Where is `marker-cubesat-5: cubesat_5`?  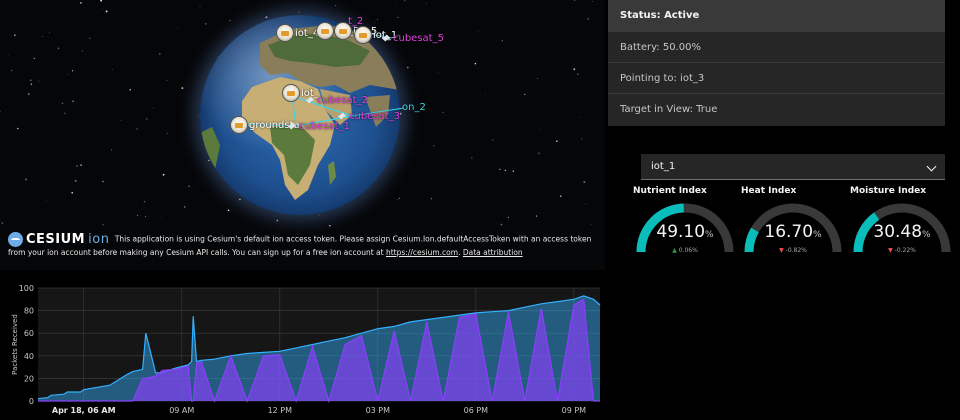 marker-cubesat-5: cubesat_5 is located at coordinates (412, 38).